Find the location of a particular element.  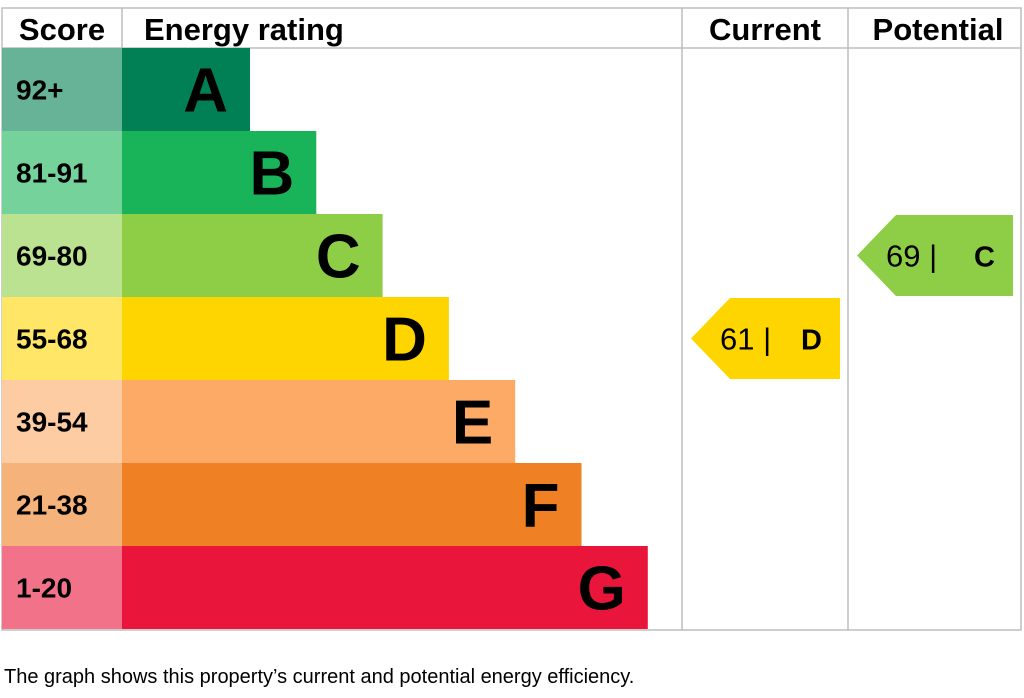

score-cell-e is located at coordinates (62, 421).